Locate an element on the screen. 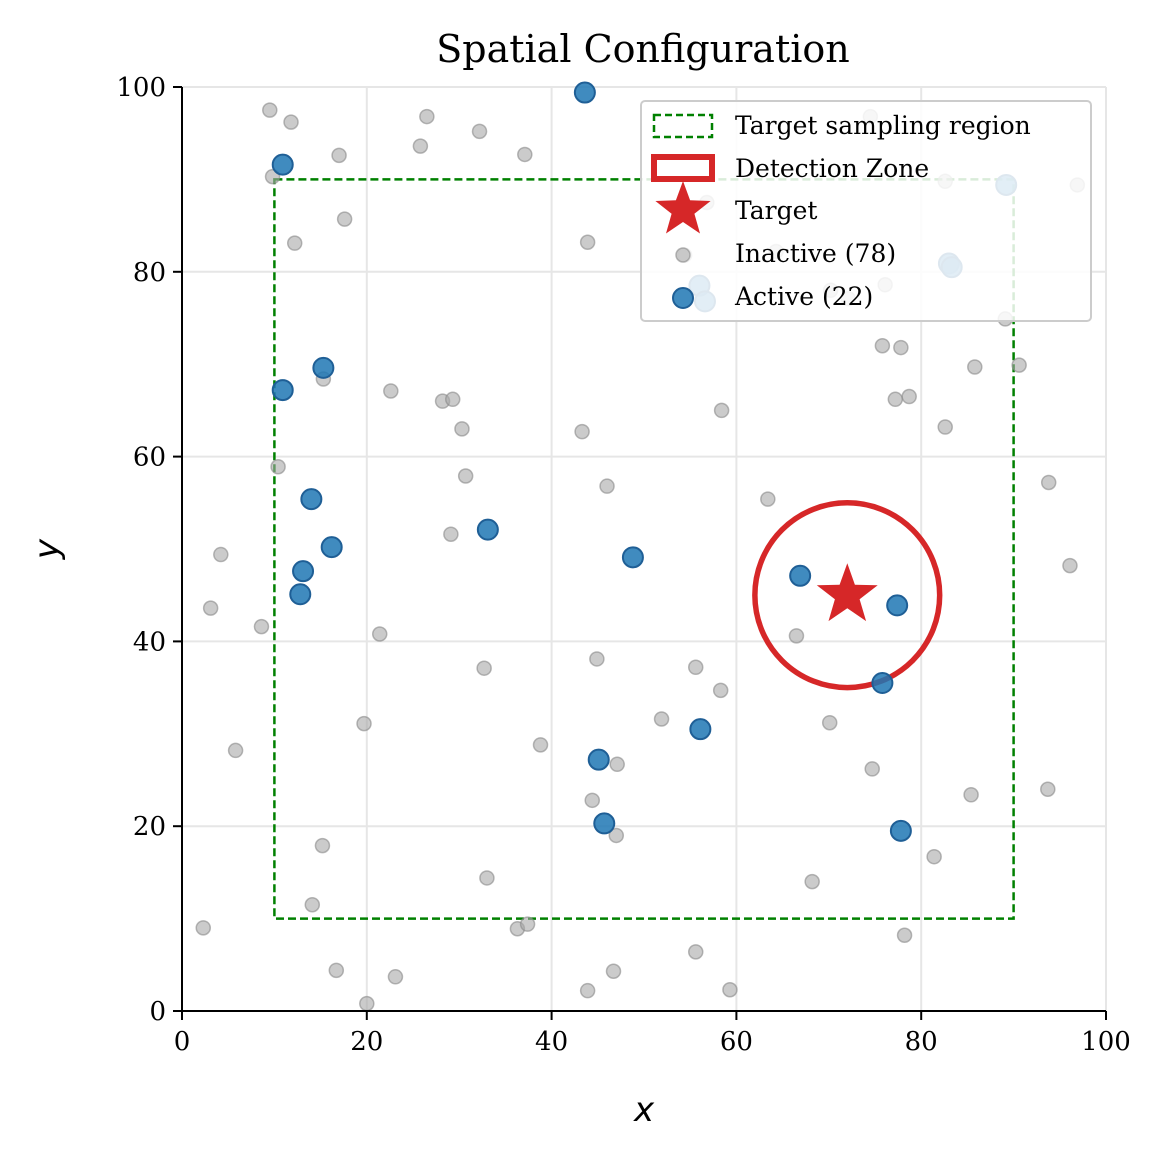 The image size is (1167, 1161). y-tick-label: 100 is located at coordinates (141, 88).